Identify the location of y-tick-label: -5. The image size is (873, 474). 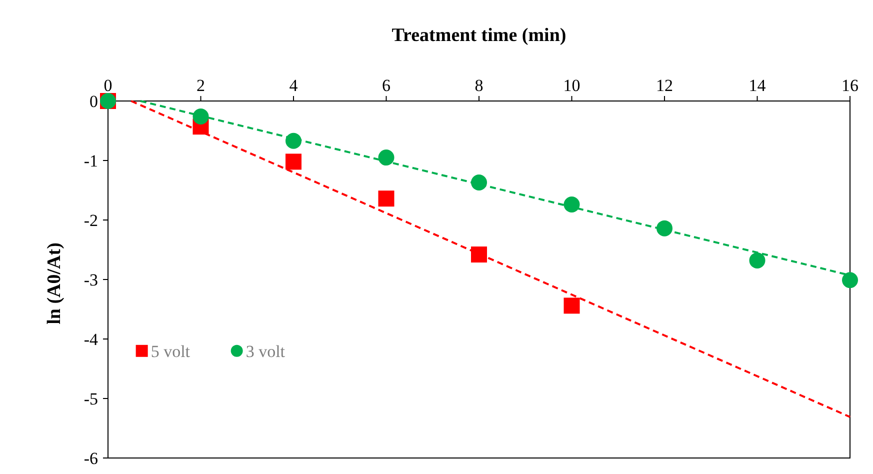
(91, 399).